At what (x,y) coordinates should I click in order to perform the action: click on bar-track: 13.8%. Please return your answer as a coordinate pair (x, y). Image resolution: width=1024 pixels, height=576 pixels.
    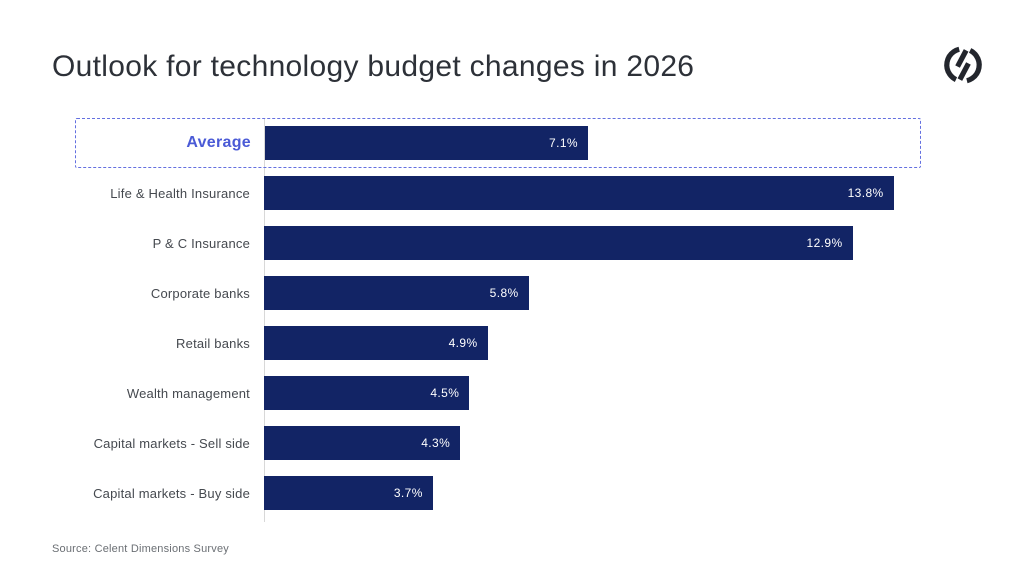
    Looking at the image, I should click on (592, 193).